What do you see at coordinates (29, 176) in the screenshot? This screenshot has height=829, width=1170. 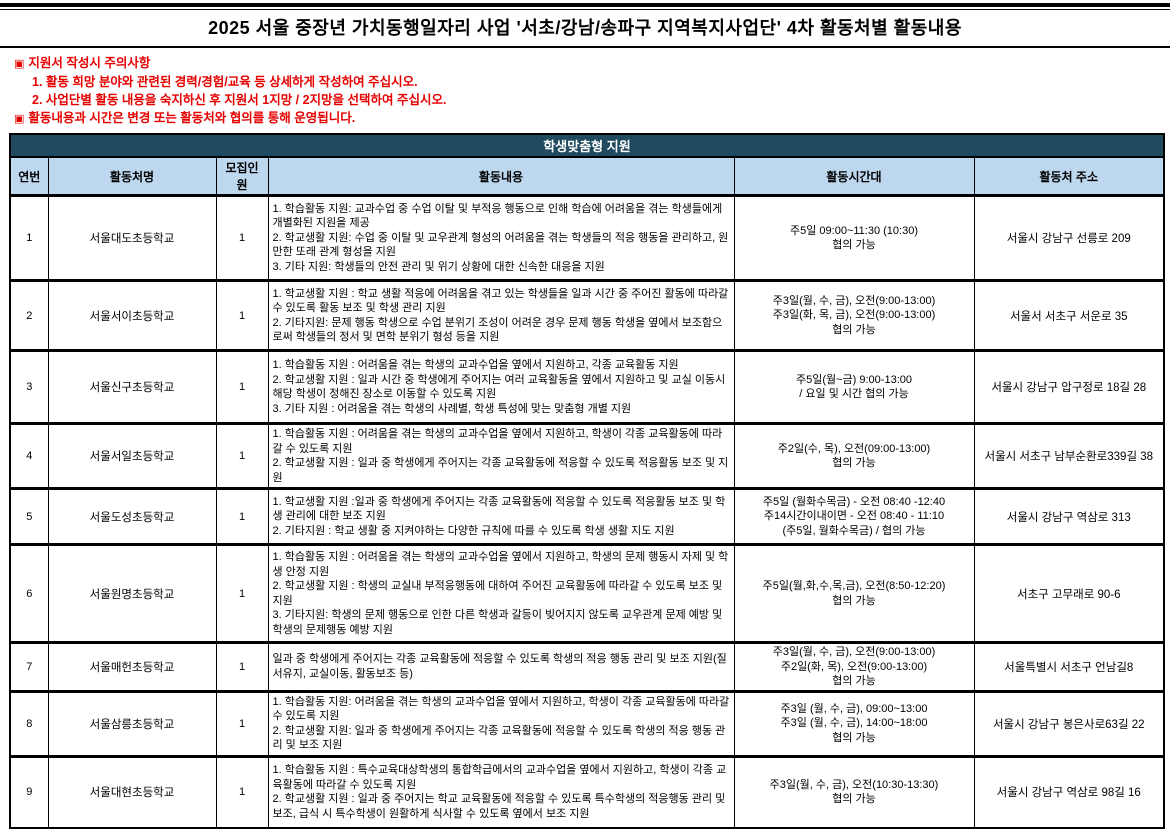 I see `column-header-no: 연번` at bounding box center [29, 176].